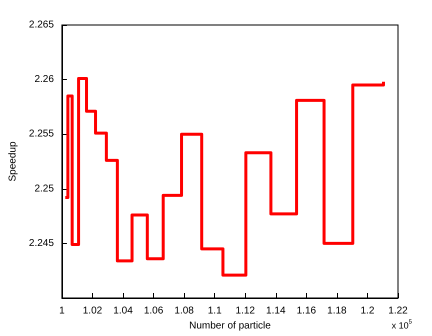  What do you see at coordinates (44, 188) in the screenshot?
I see `y-tick-label: 2.25` at bounding box center [44, 188].